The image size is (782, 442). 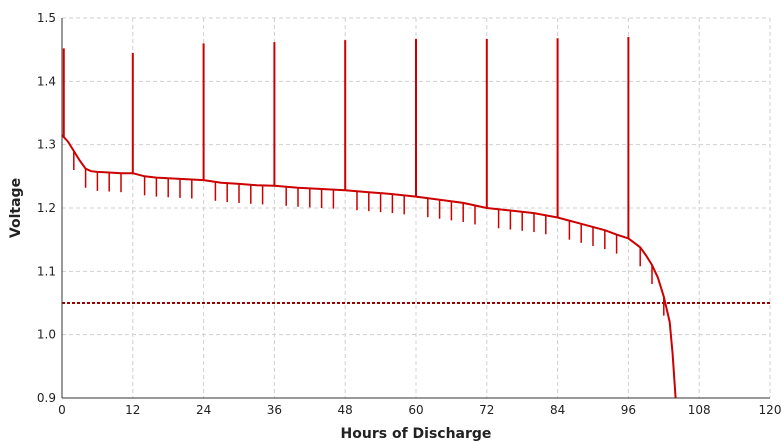 What do you see at coordinates (46, 398) in the screenshot?
I see `y-tick-label: 0.9` at bounding box center [46, 398].